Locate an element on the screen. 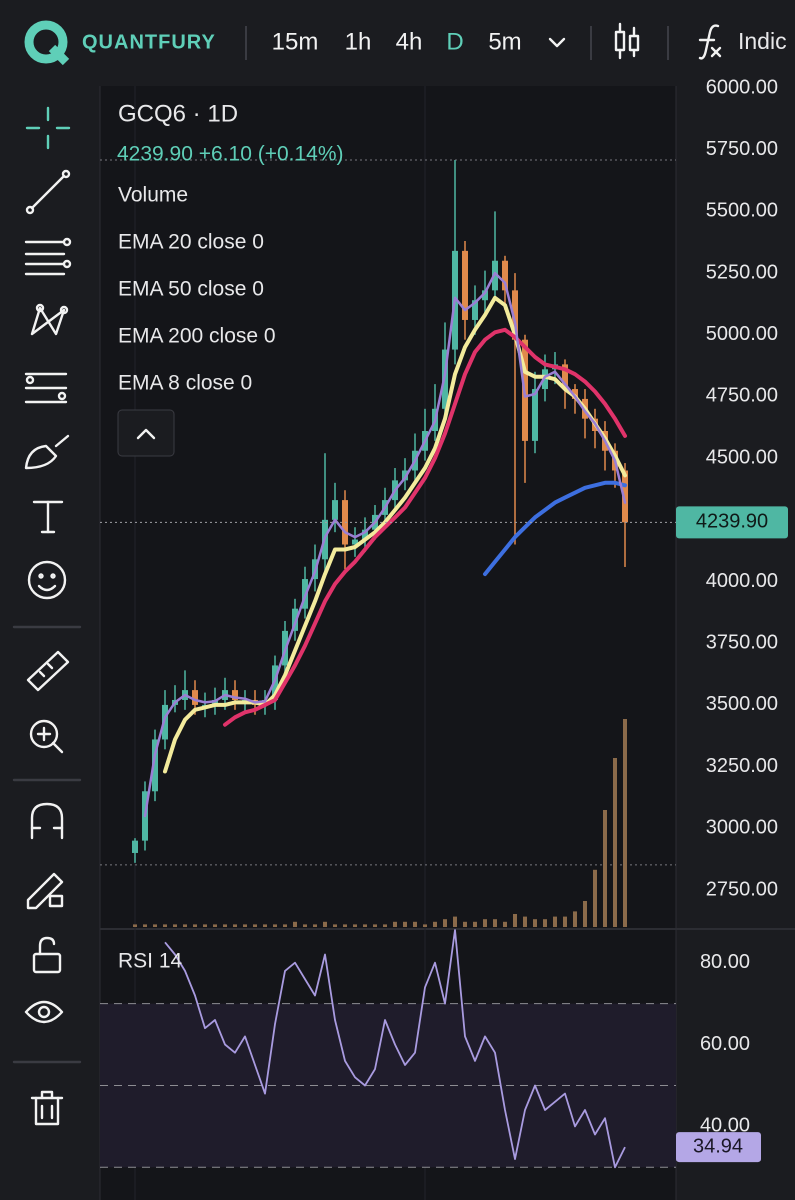 The image size is (795, 1200). button-frame is located at coordinates (146, 433).